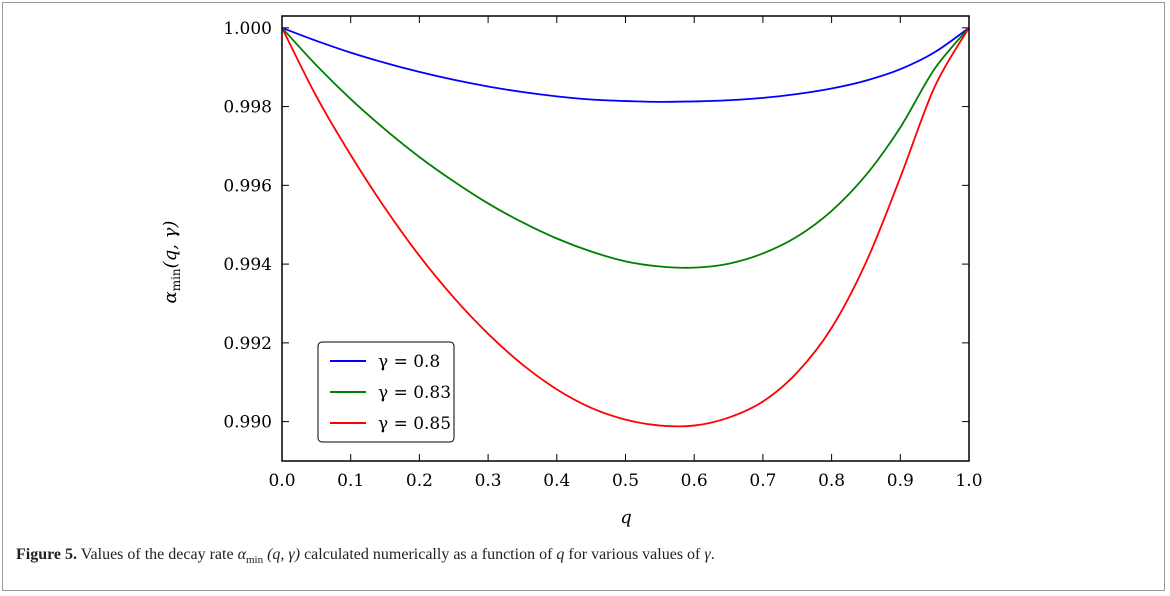 Image resolution: width=1170 pixels, height=596 pixels. What do you see at coordinates (707, 554) in the screenshot?
I see `caption-var-gamma: γ` at bounding box center [707, 554].